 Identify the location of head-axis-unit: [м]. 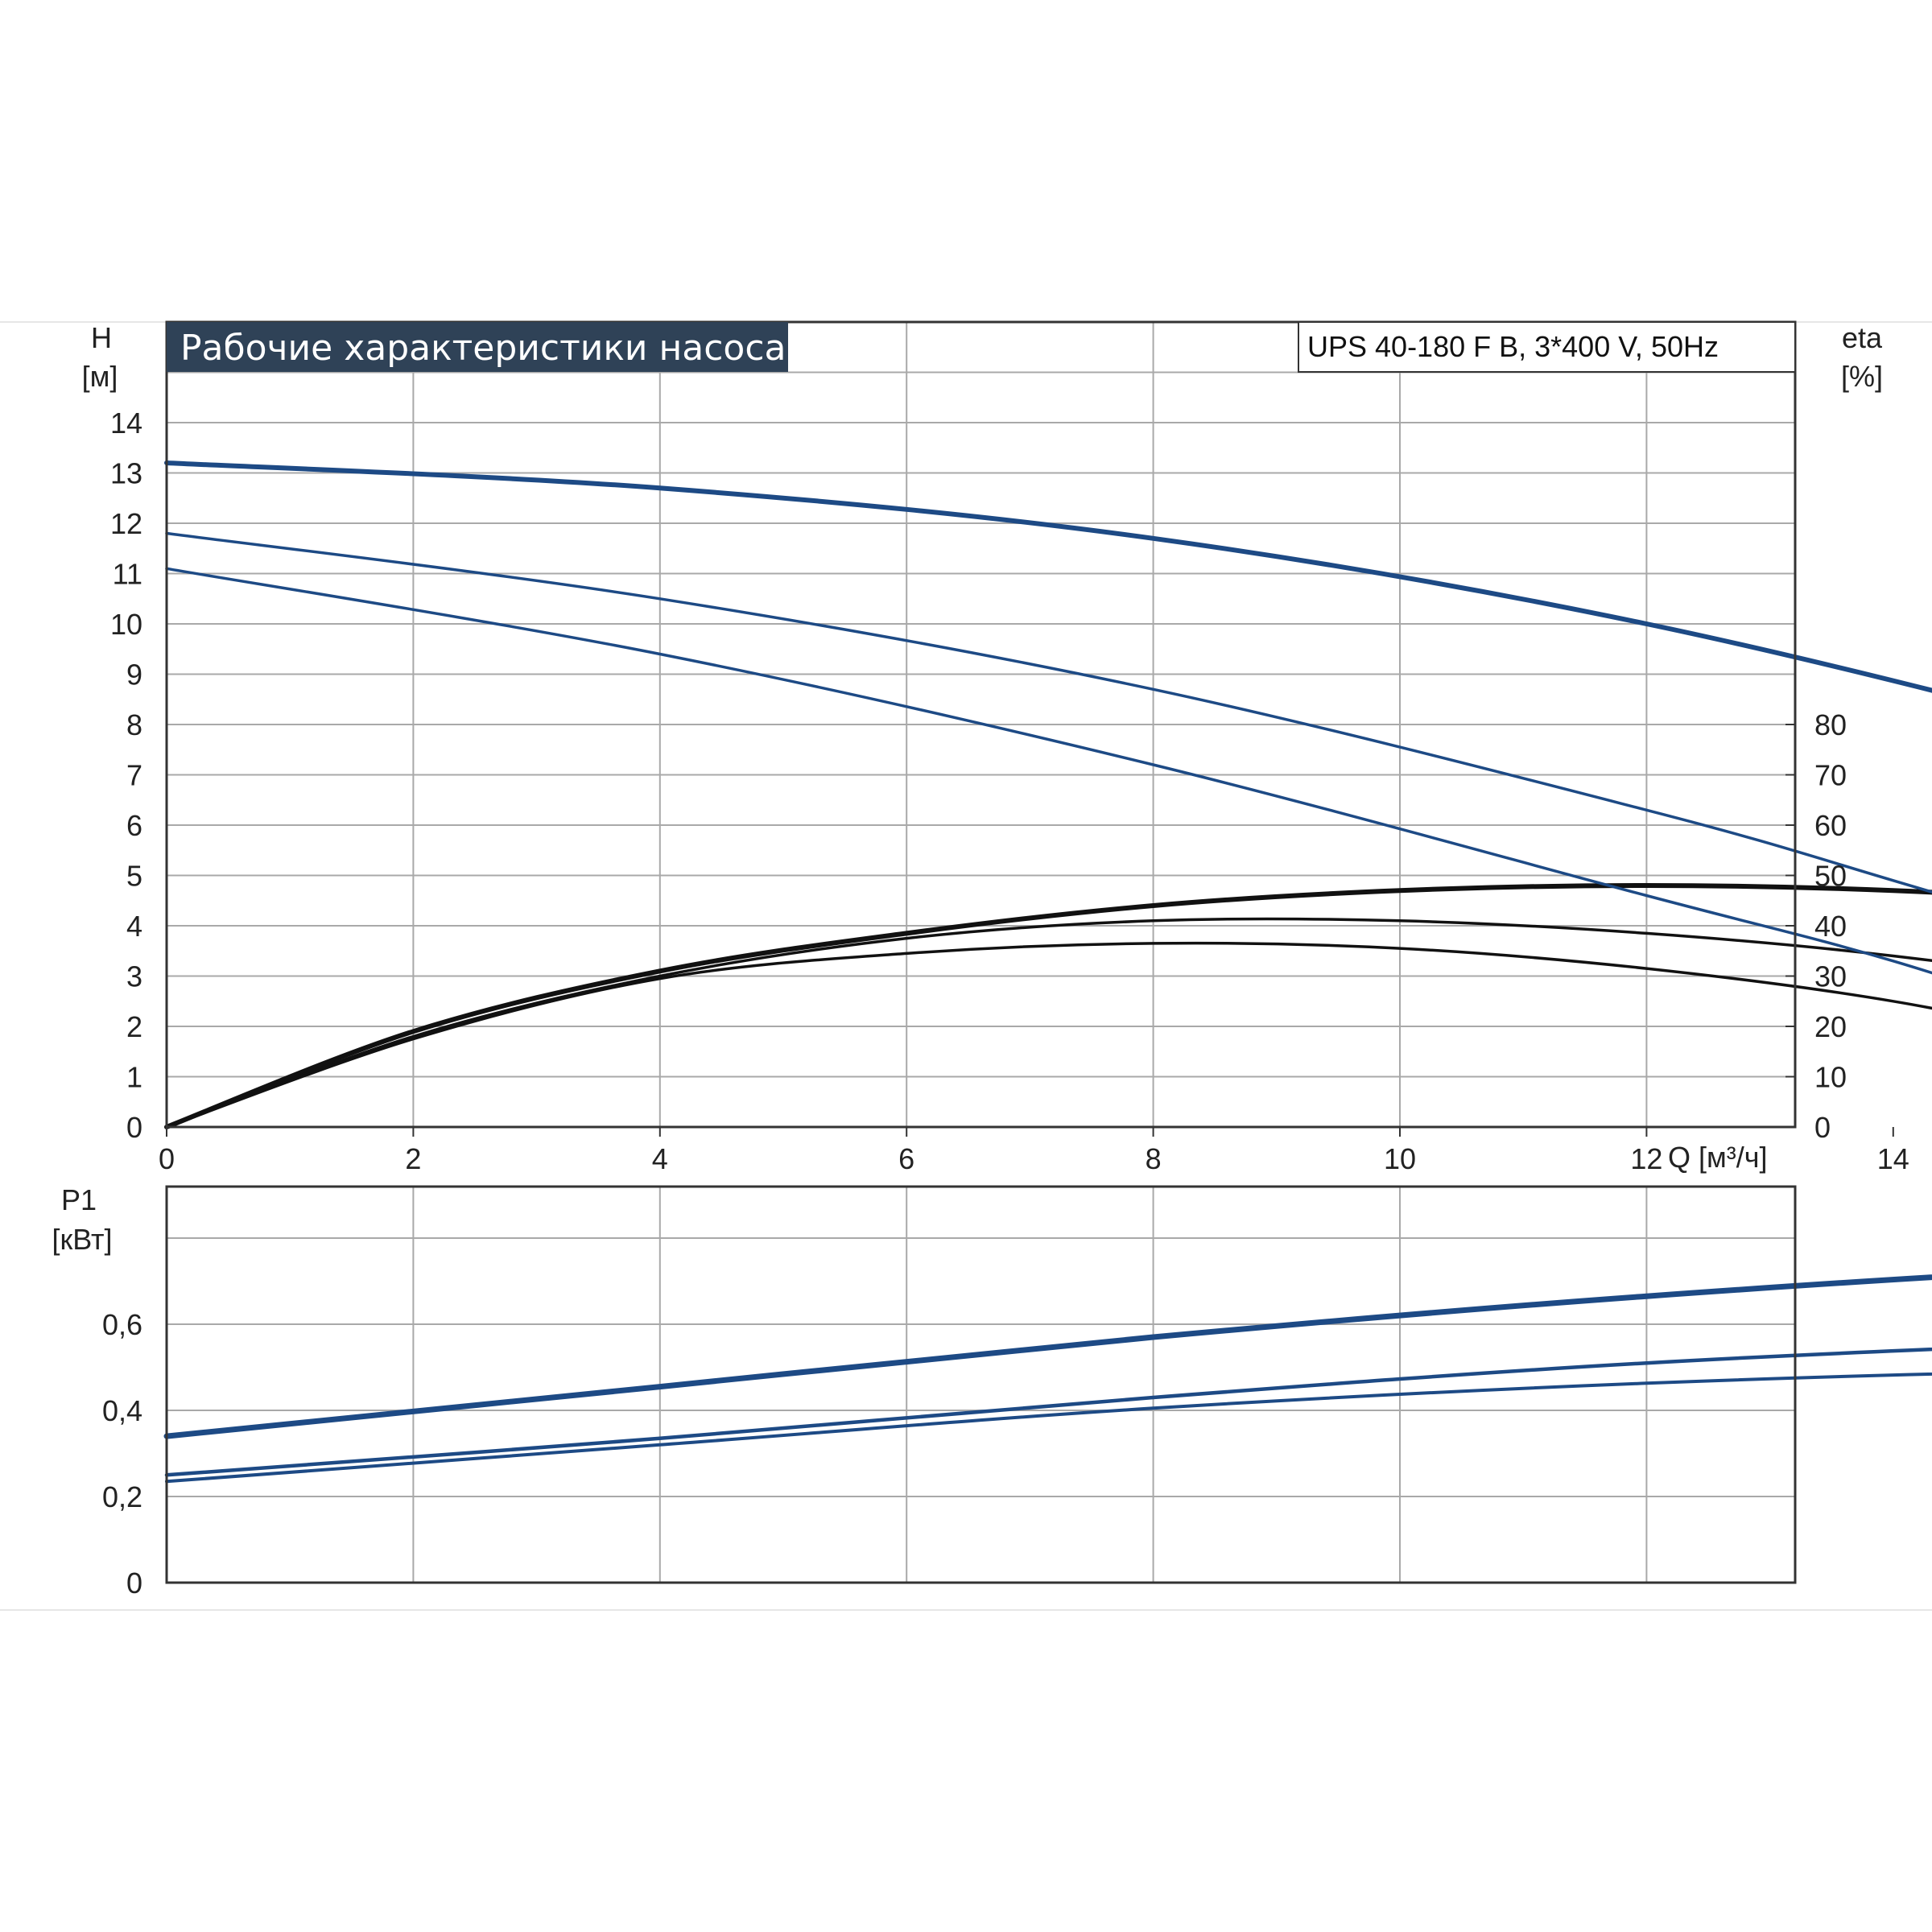
(100, 376).